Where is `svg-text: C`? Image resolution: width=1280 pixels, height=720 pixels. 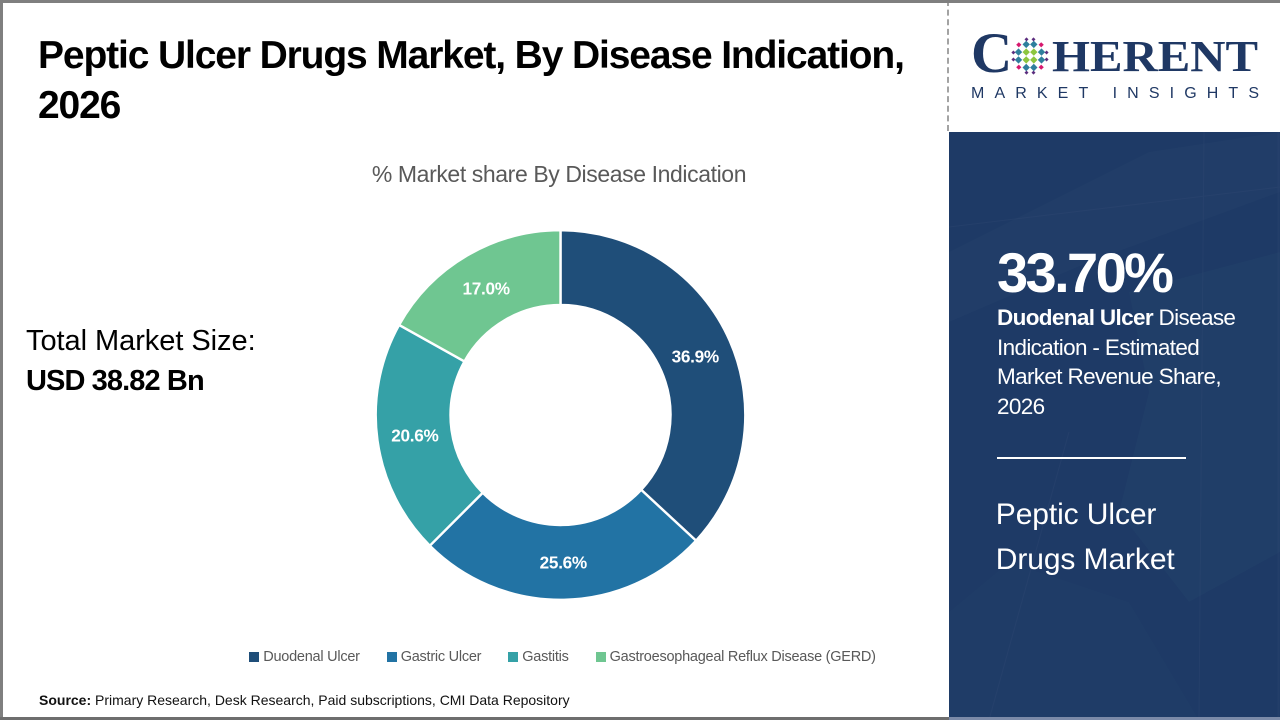
svg-text: C is located at coordinates (991, 53).